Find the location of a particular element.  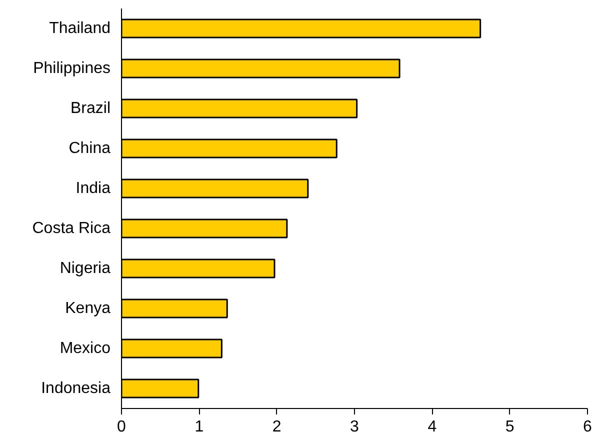

x-tick-label: 6 is located at coordinates (587, 427).